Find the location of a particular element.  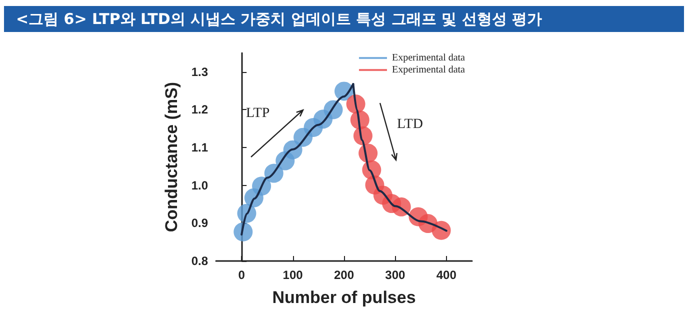

x-axis-title: Number of pulses is located at coordinates (344, 297).